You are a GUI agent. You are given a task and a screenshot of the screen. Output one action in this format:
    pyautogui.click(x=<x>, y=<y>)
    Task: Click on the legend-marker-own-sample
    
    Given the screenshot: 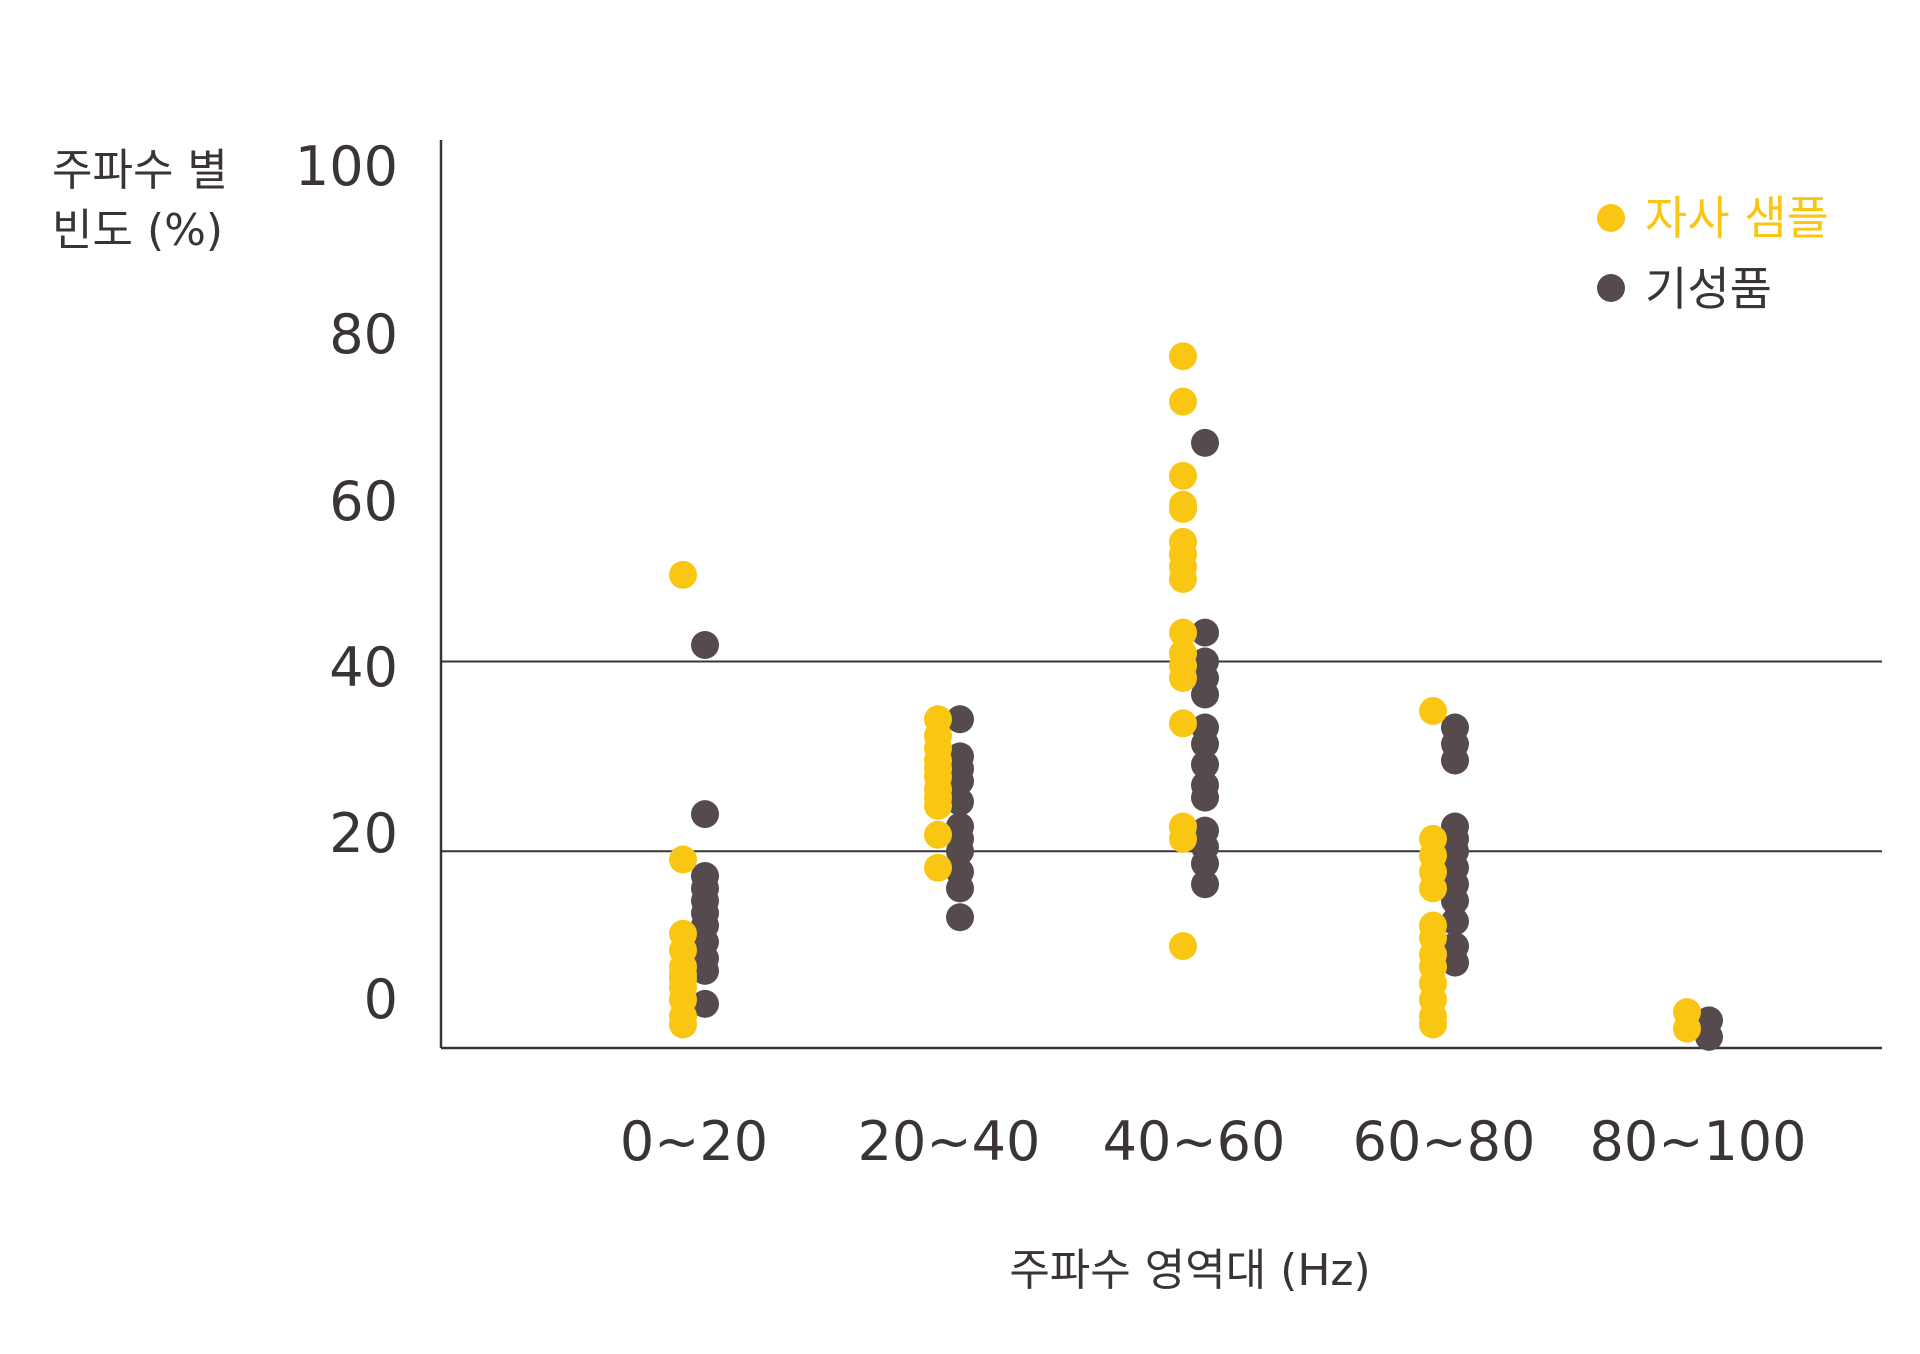 What is the action you would take?
    pyautogui.click(x=1611, y=218)
    